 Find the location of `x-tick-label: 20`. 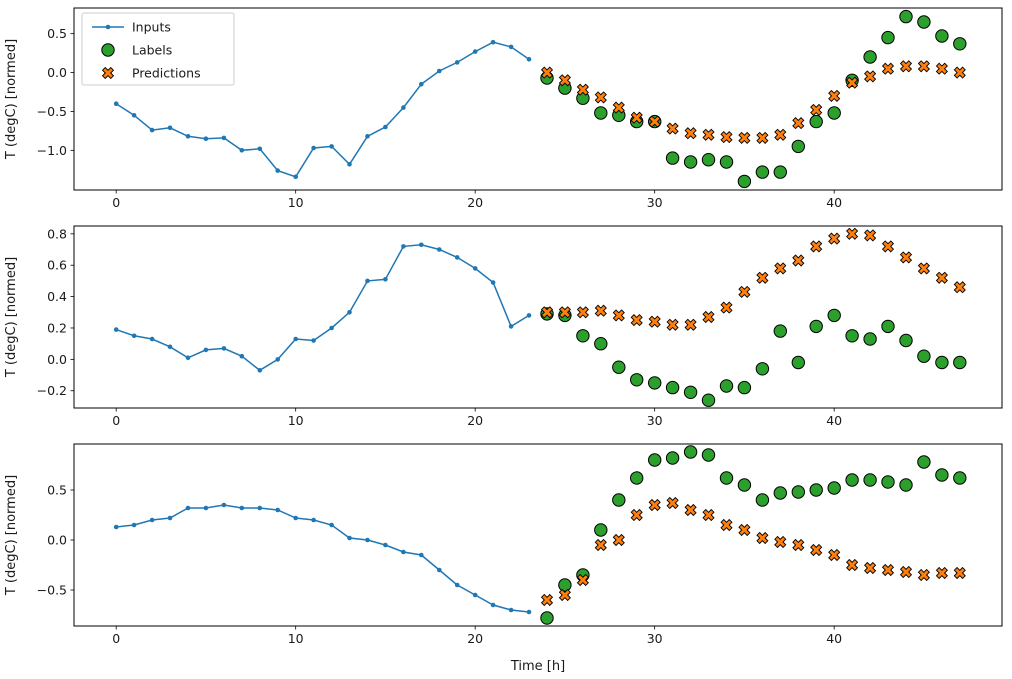

x-tick-label: 20 is located at coordinates (475, 202).